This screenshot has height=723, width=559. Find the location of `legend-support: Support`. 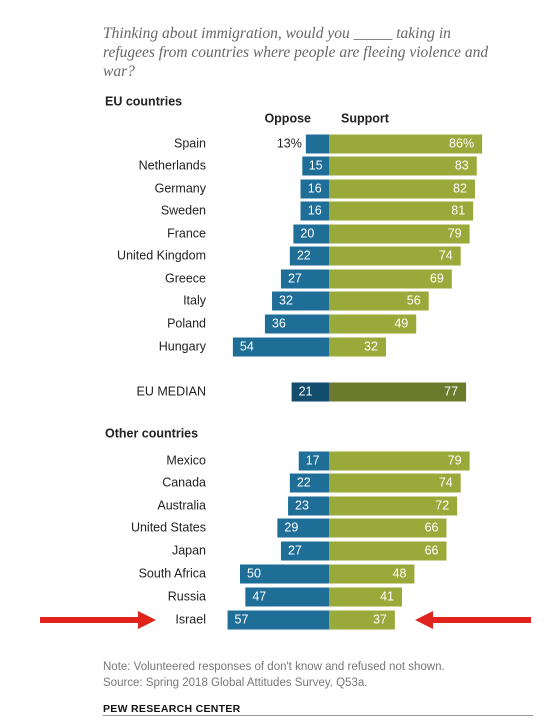

legend-support: Support is located at coordinates (365, 118).